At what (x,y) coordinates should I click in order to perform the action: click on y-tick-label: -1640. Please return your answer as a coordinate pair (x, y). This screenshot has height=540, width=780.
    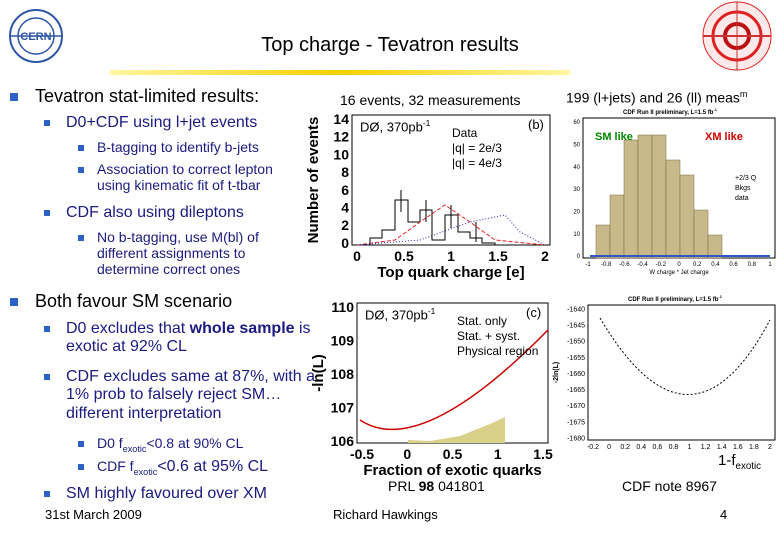
    Looking at the image, I should click on (576, 309).